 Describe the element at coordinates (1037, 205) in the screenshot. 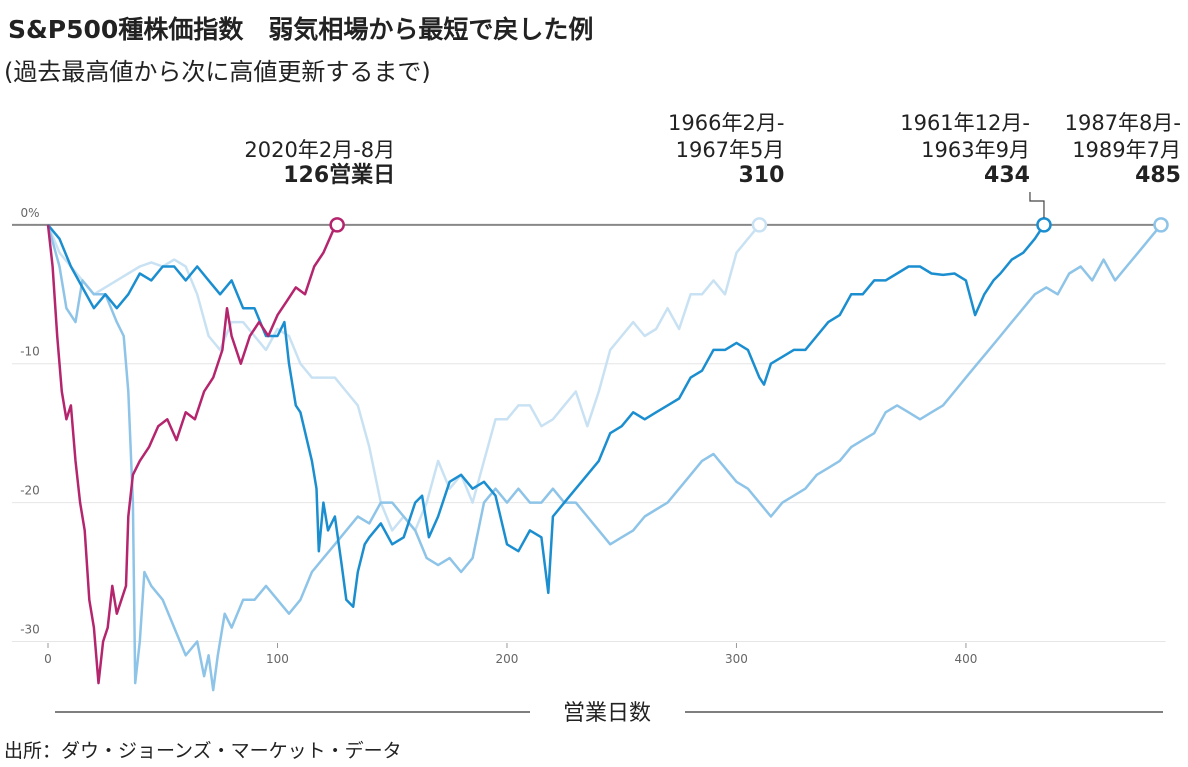

I see `leader-line` at that location.